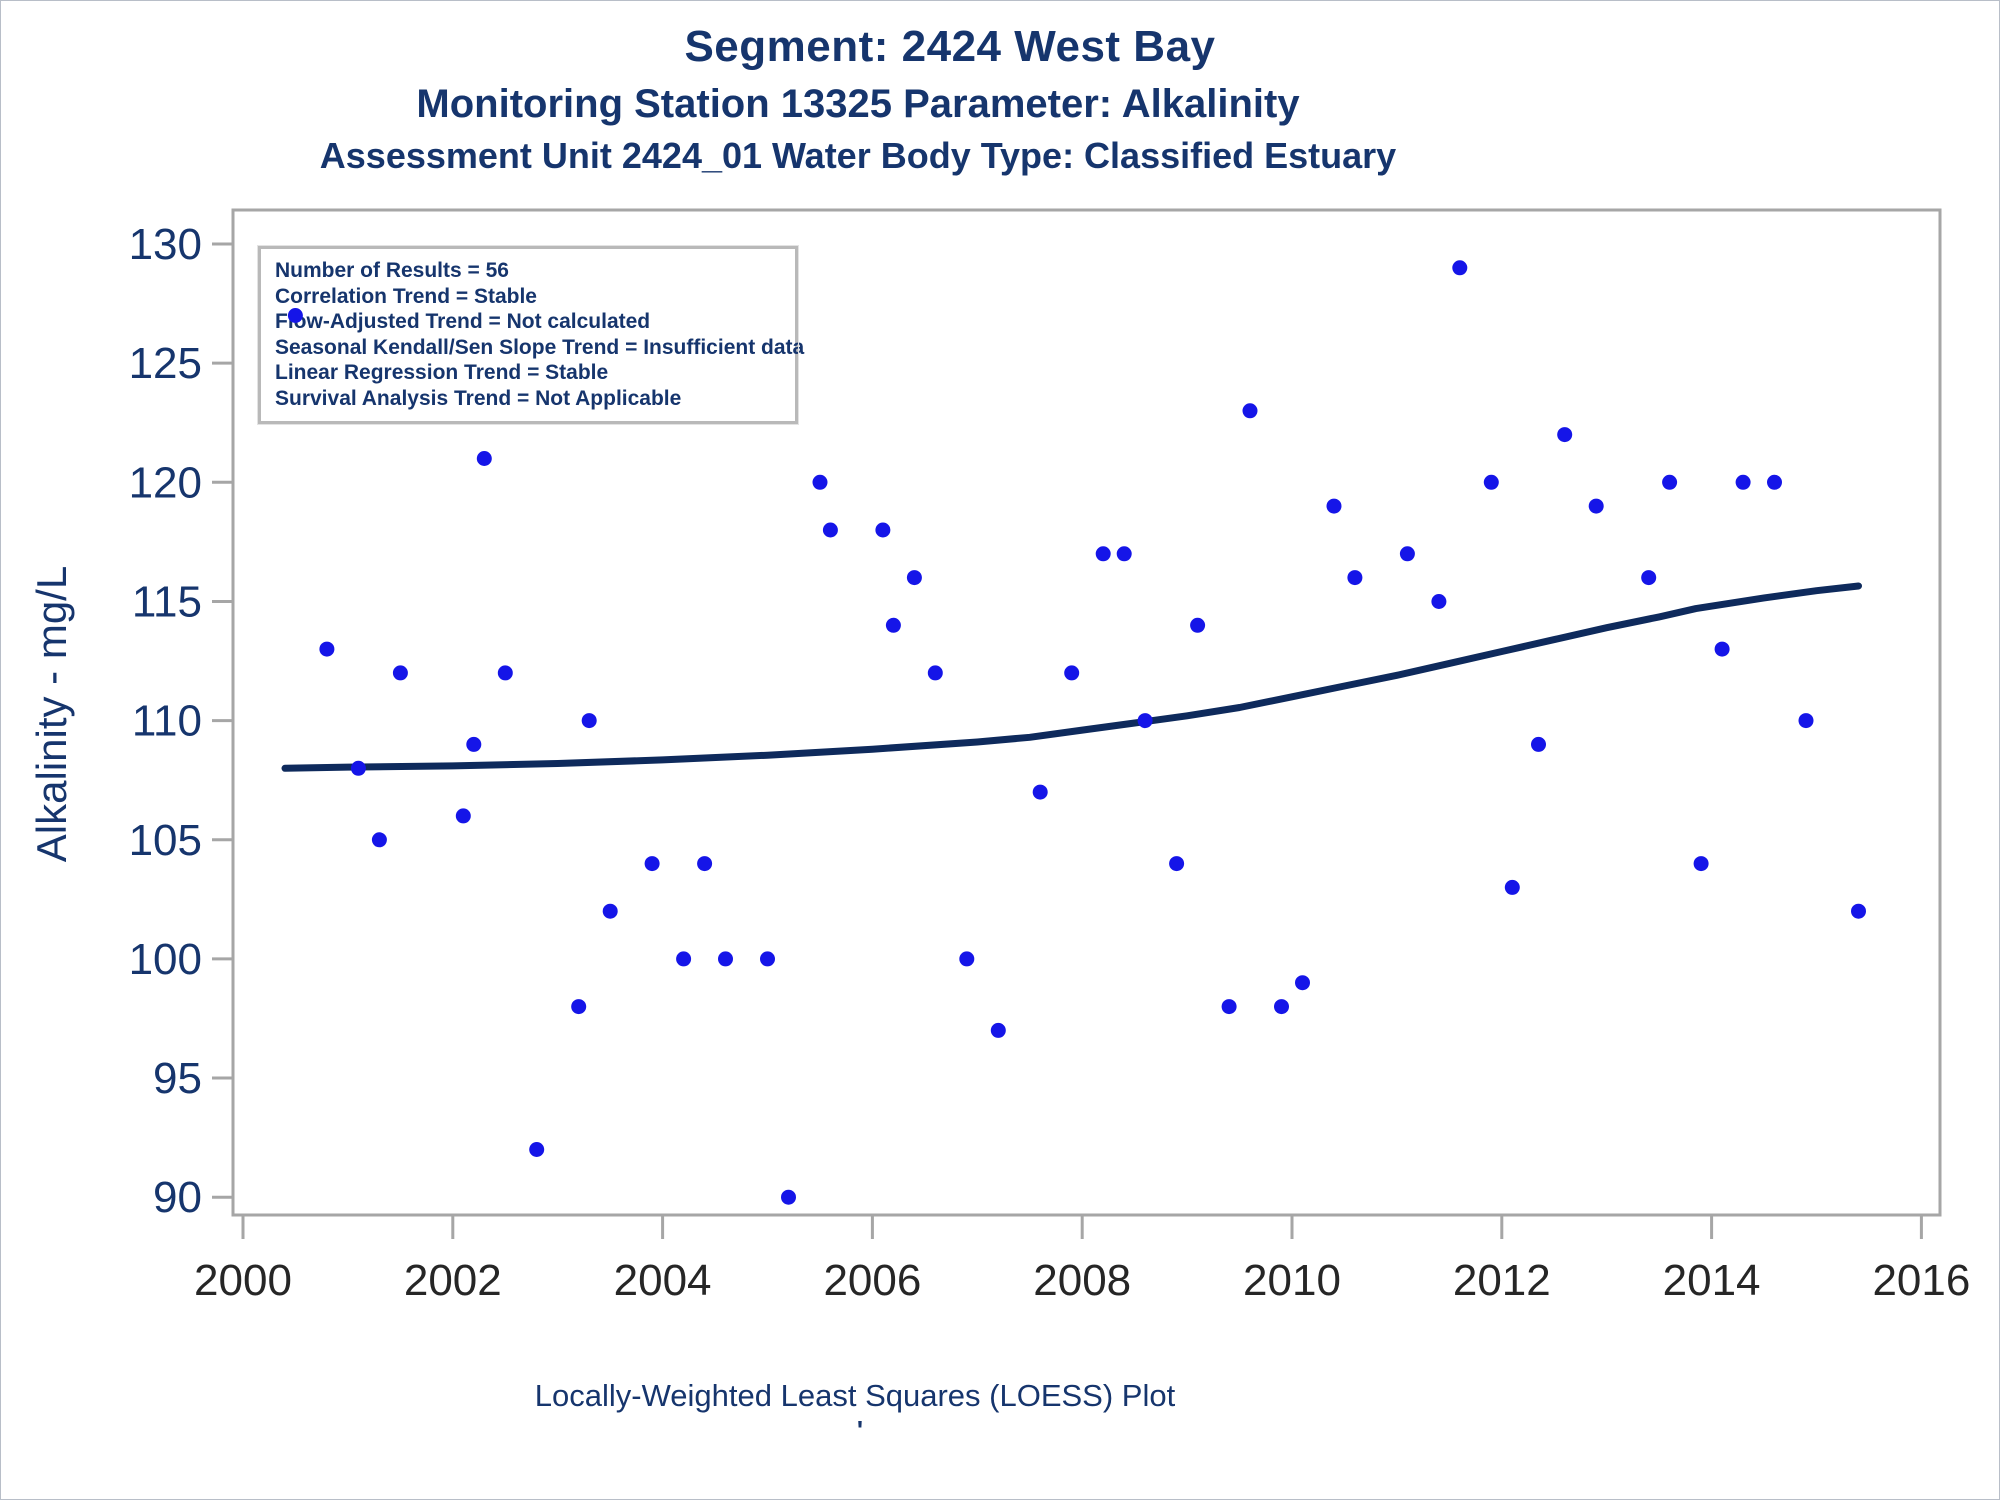 The width and height of the screenshot is (2000, 1500). What do you see at coordinates (167, 721) in the screenshot?
I see `y-tick-label: 110` at bounding box center [167, 721].